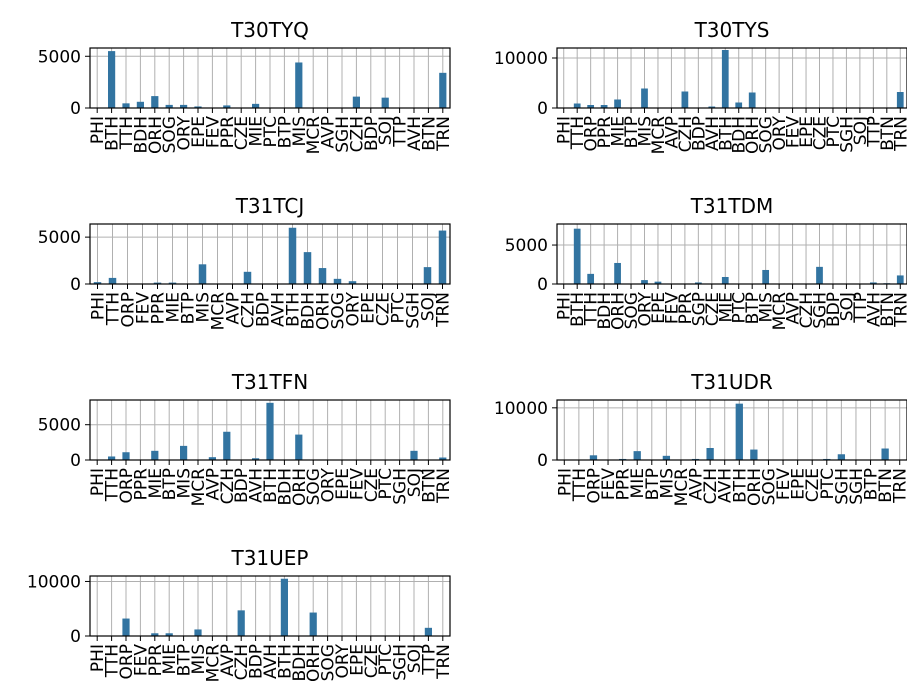 This screenshot has width=907, height=691. What do you see at coordinates (799, 484) in the screenshot?
I see `x-tick-label: EPE` at bounding box center [799, 484].